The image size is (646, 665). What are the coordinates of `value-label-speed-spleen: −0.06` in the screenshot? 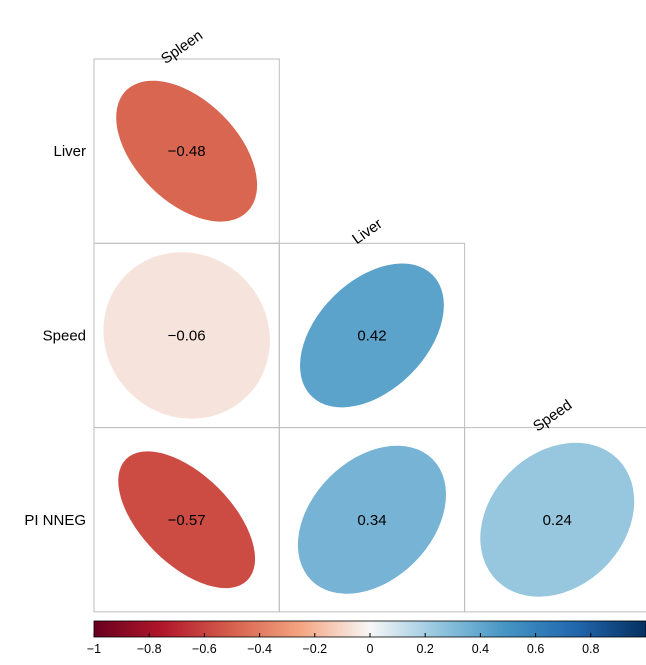 It's located at (187, 335).